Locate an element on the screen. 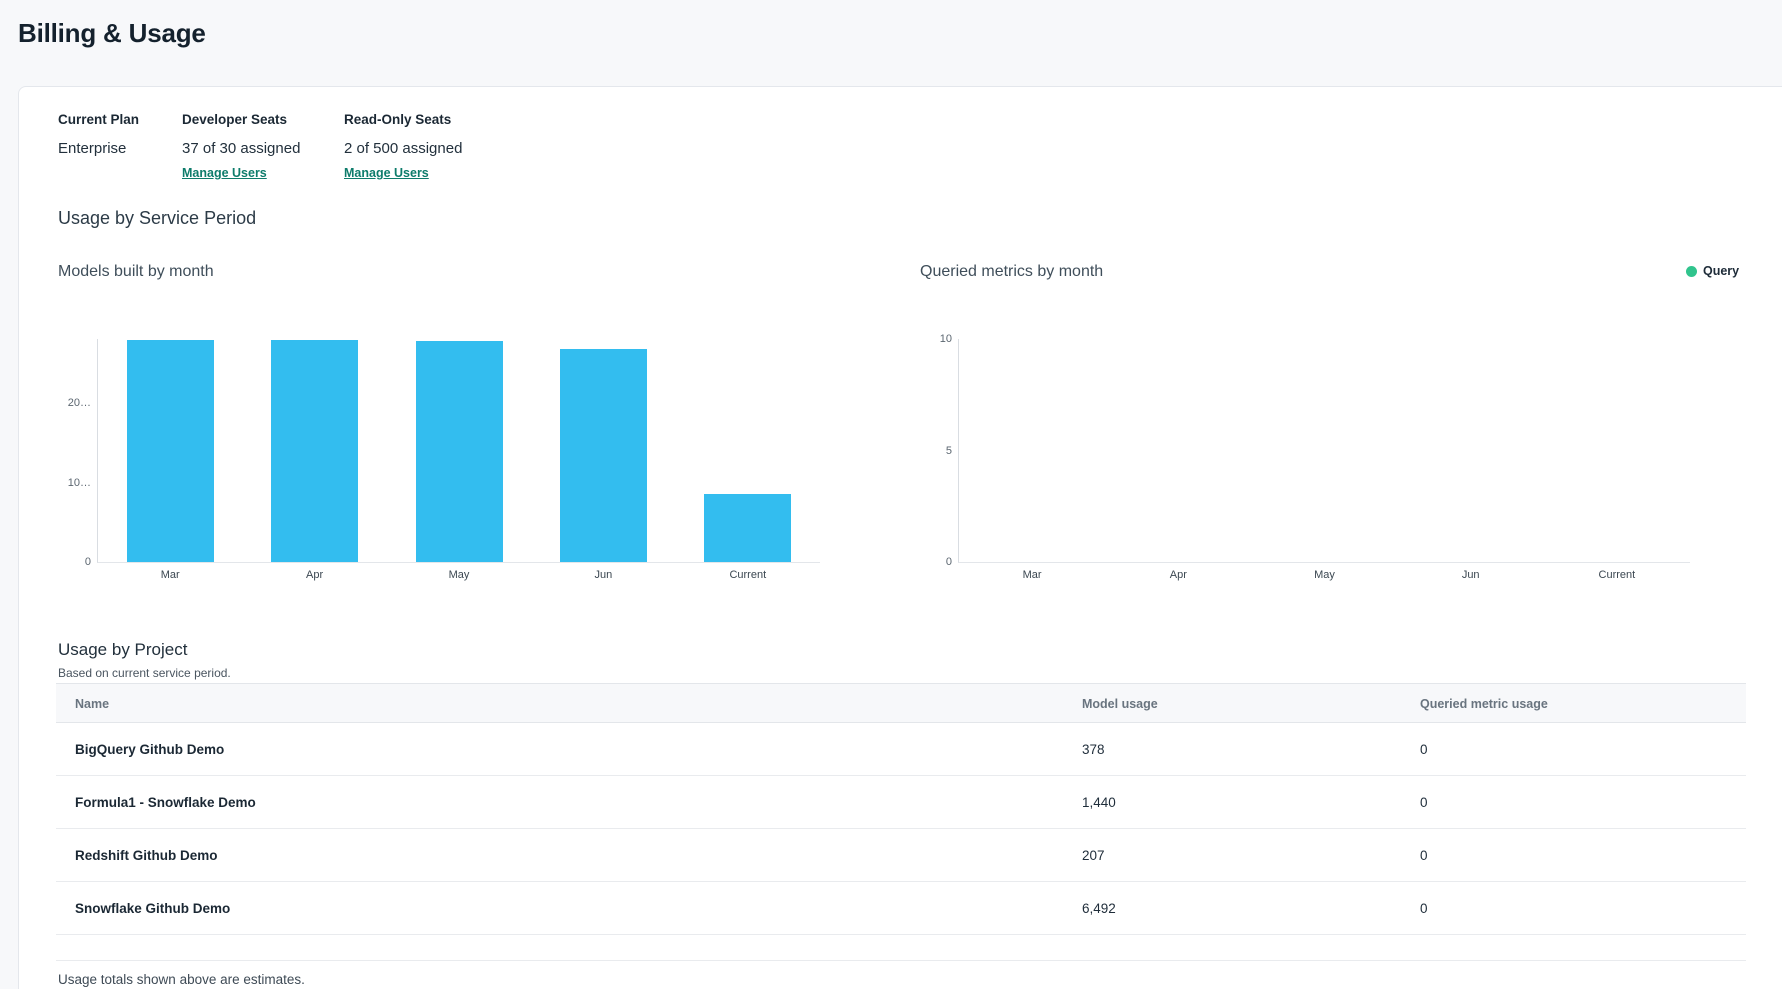  table-row: Redshift Github Demo 207 0 is located at coordinates (901, 855).